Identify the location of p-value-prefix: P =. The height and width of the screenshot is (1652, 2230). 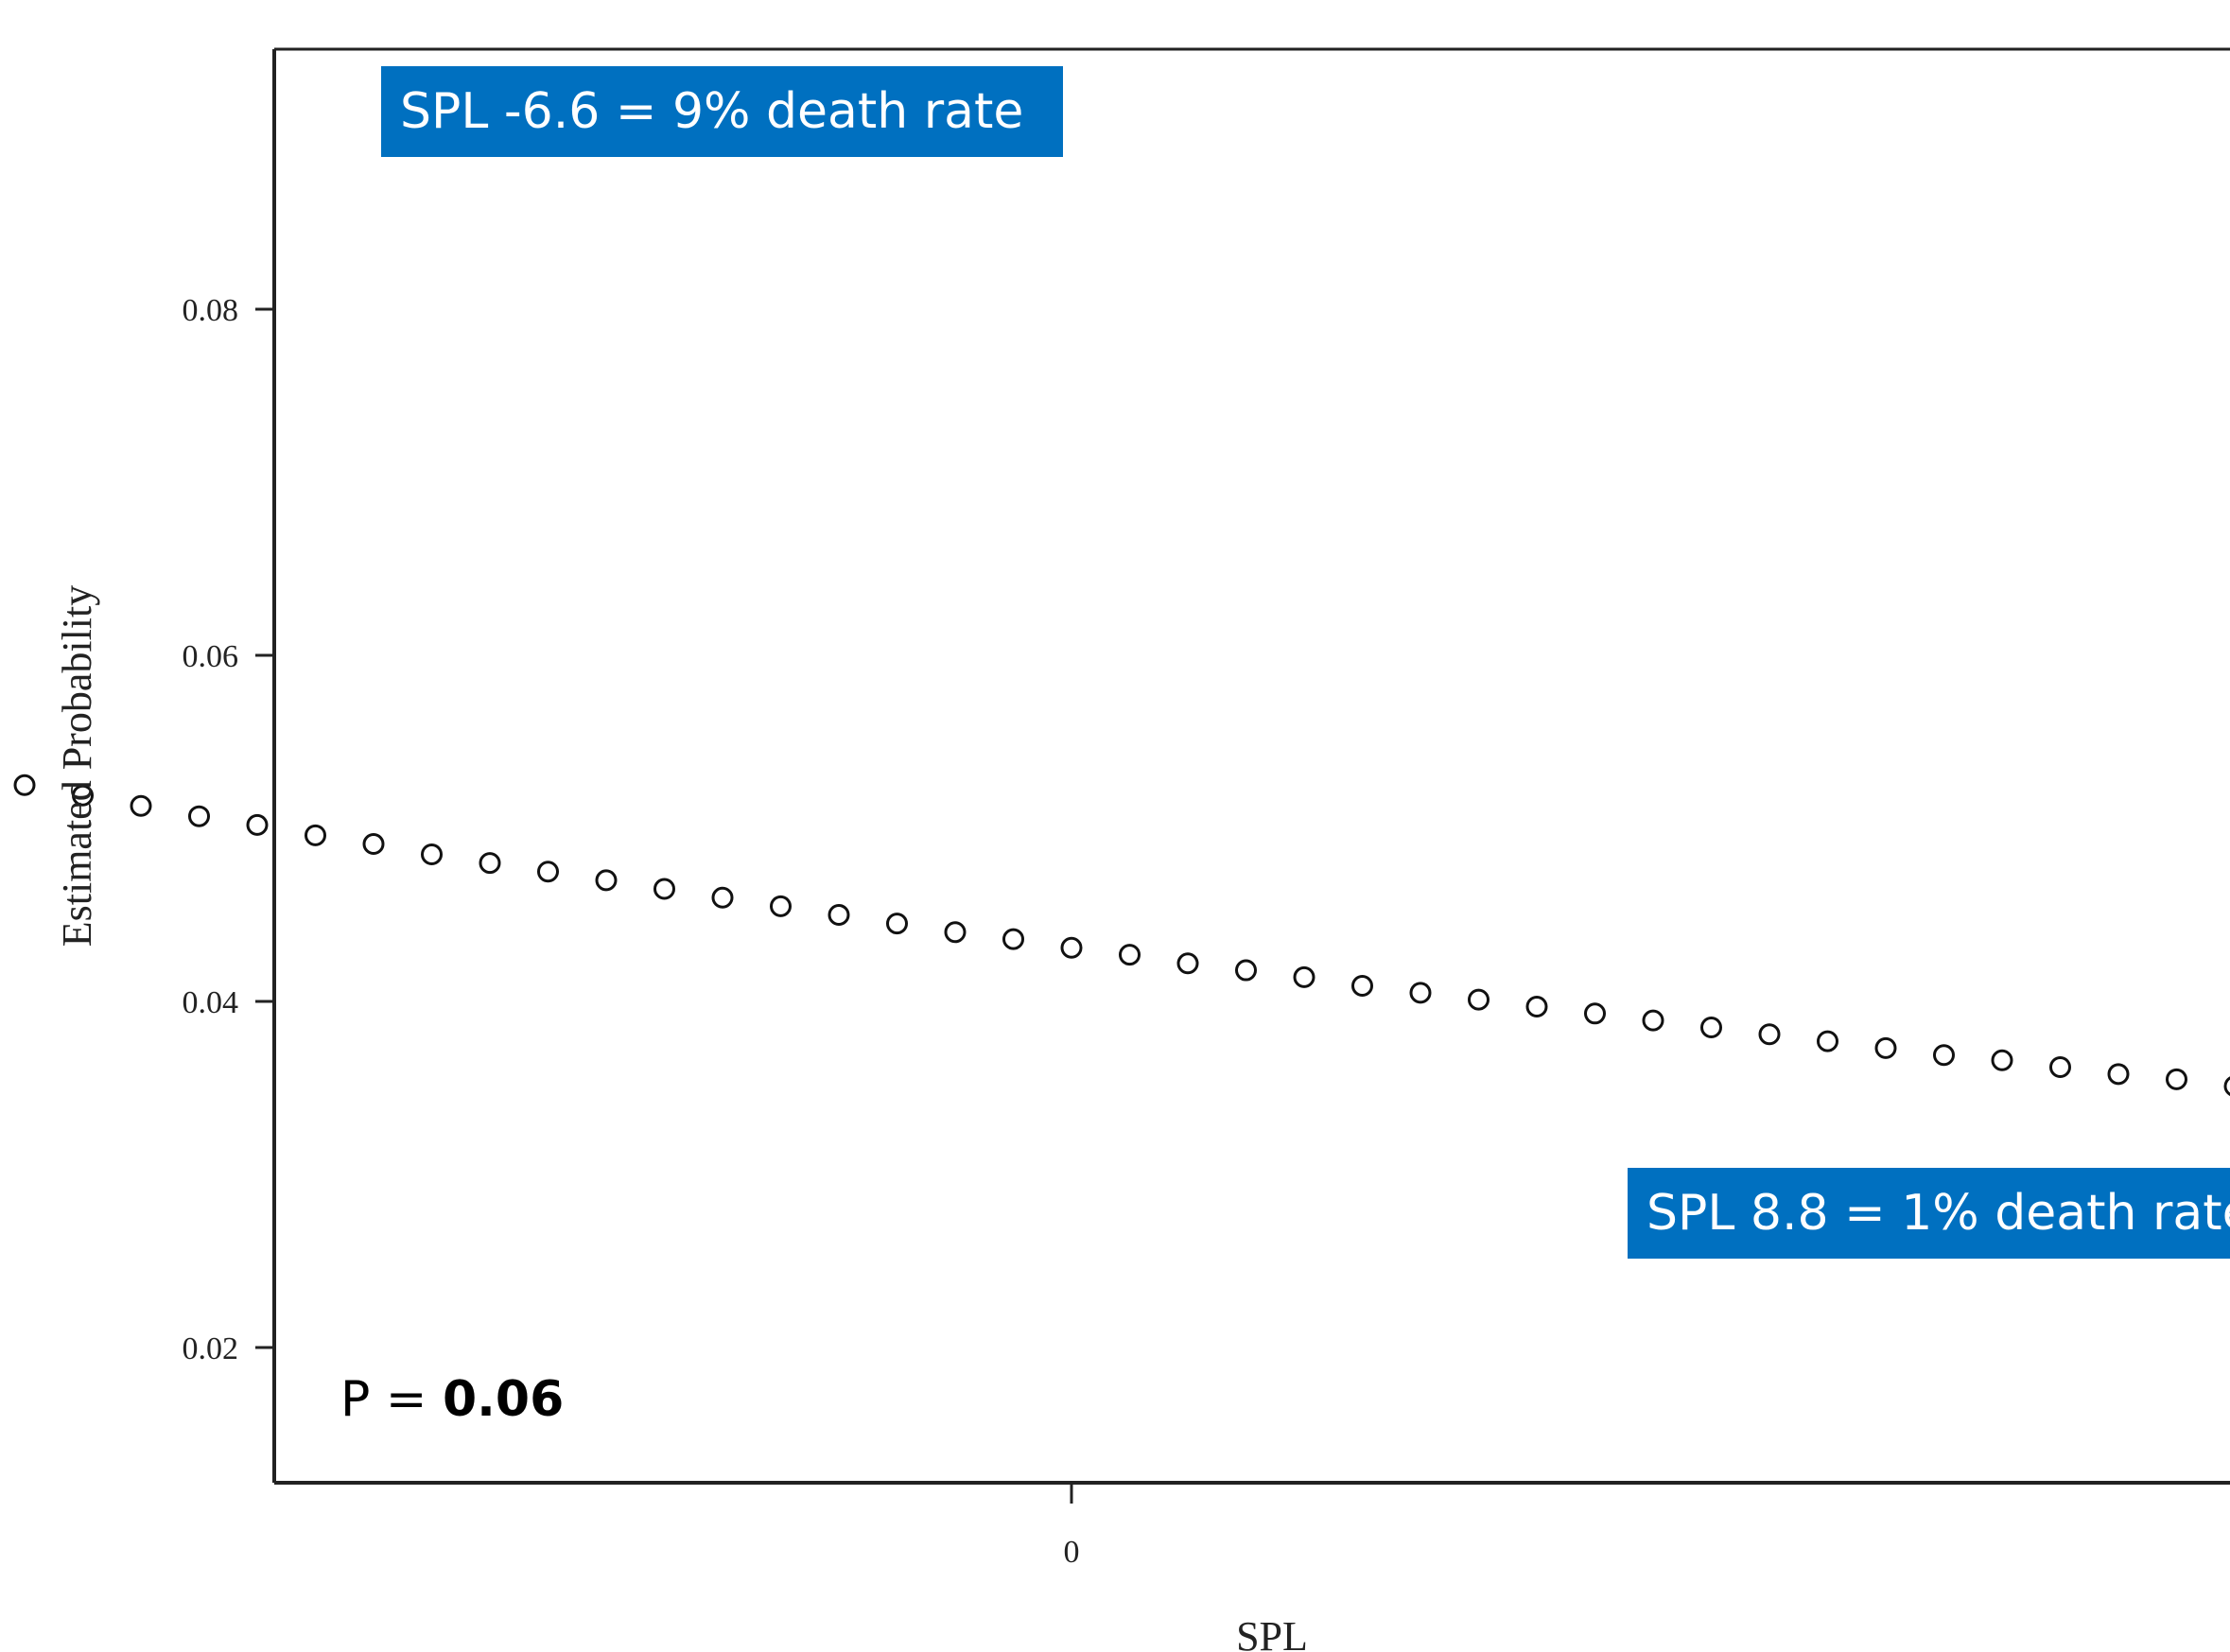
(391, 1400).